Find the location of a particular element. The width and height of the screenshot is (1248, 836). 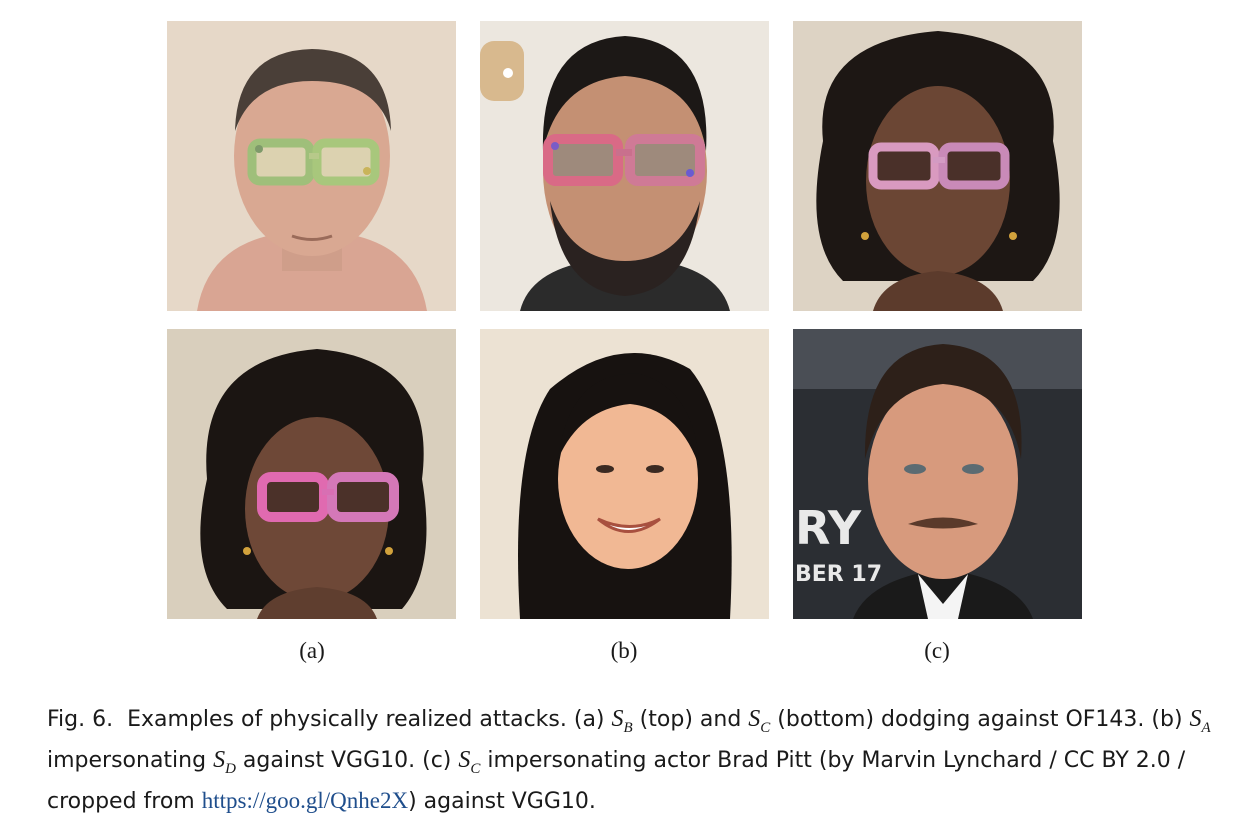

caption-text: (top) and is located at coordinates (690, 719).